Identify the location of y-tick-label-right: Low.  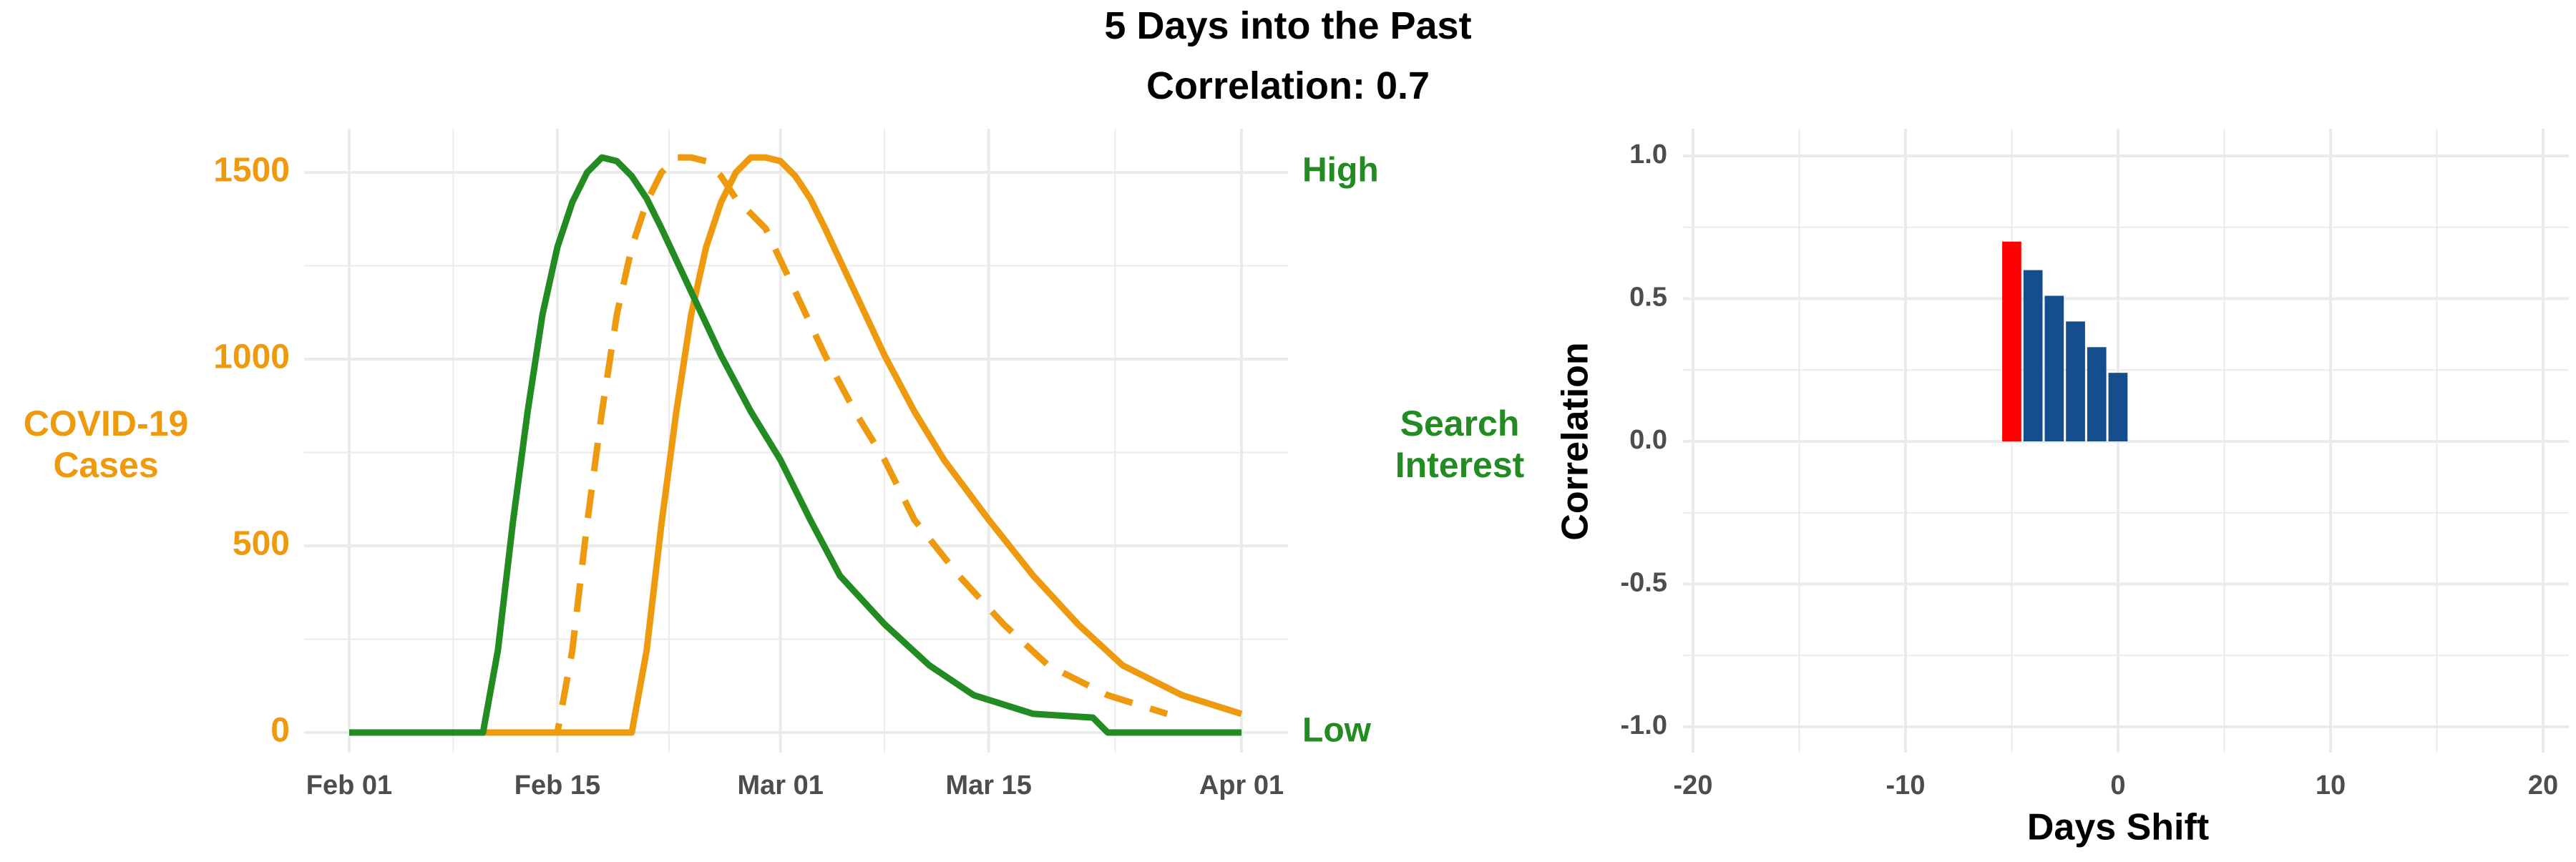
(1337, 731).